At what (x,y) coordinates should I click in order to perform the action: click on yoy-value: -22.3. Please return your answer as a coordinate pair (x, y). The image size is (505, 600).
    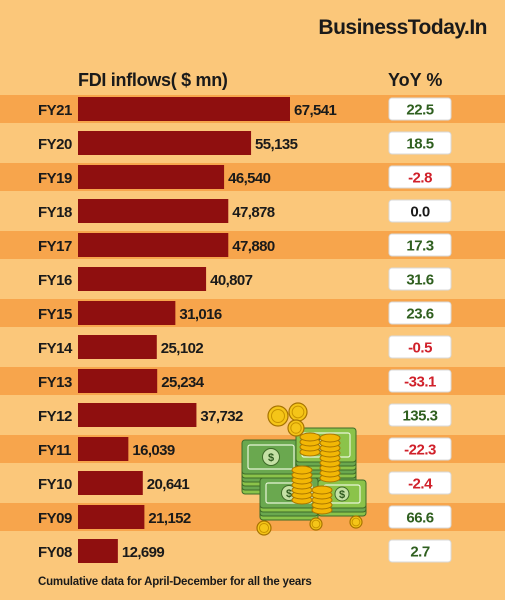
    Looking at the image, I should click on (420, 450).